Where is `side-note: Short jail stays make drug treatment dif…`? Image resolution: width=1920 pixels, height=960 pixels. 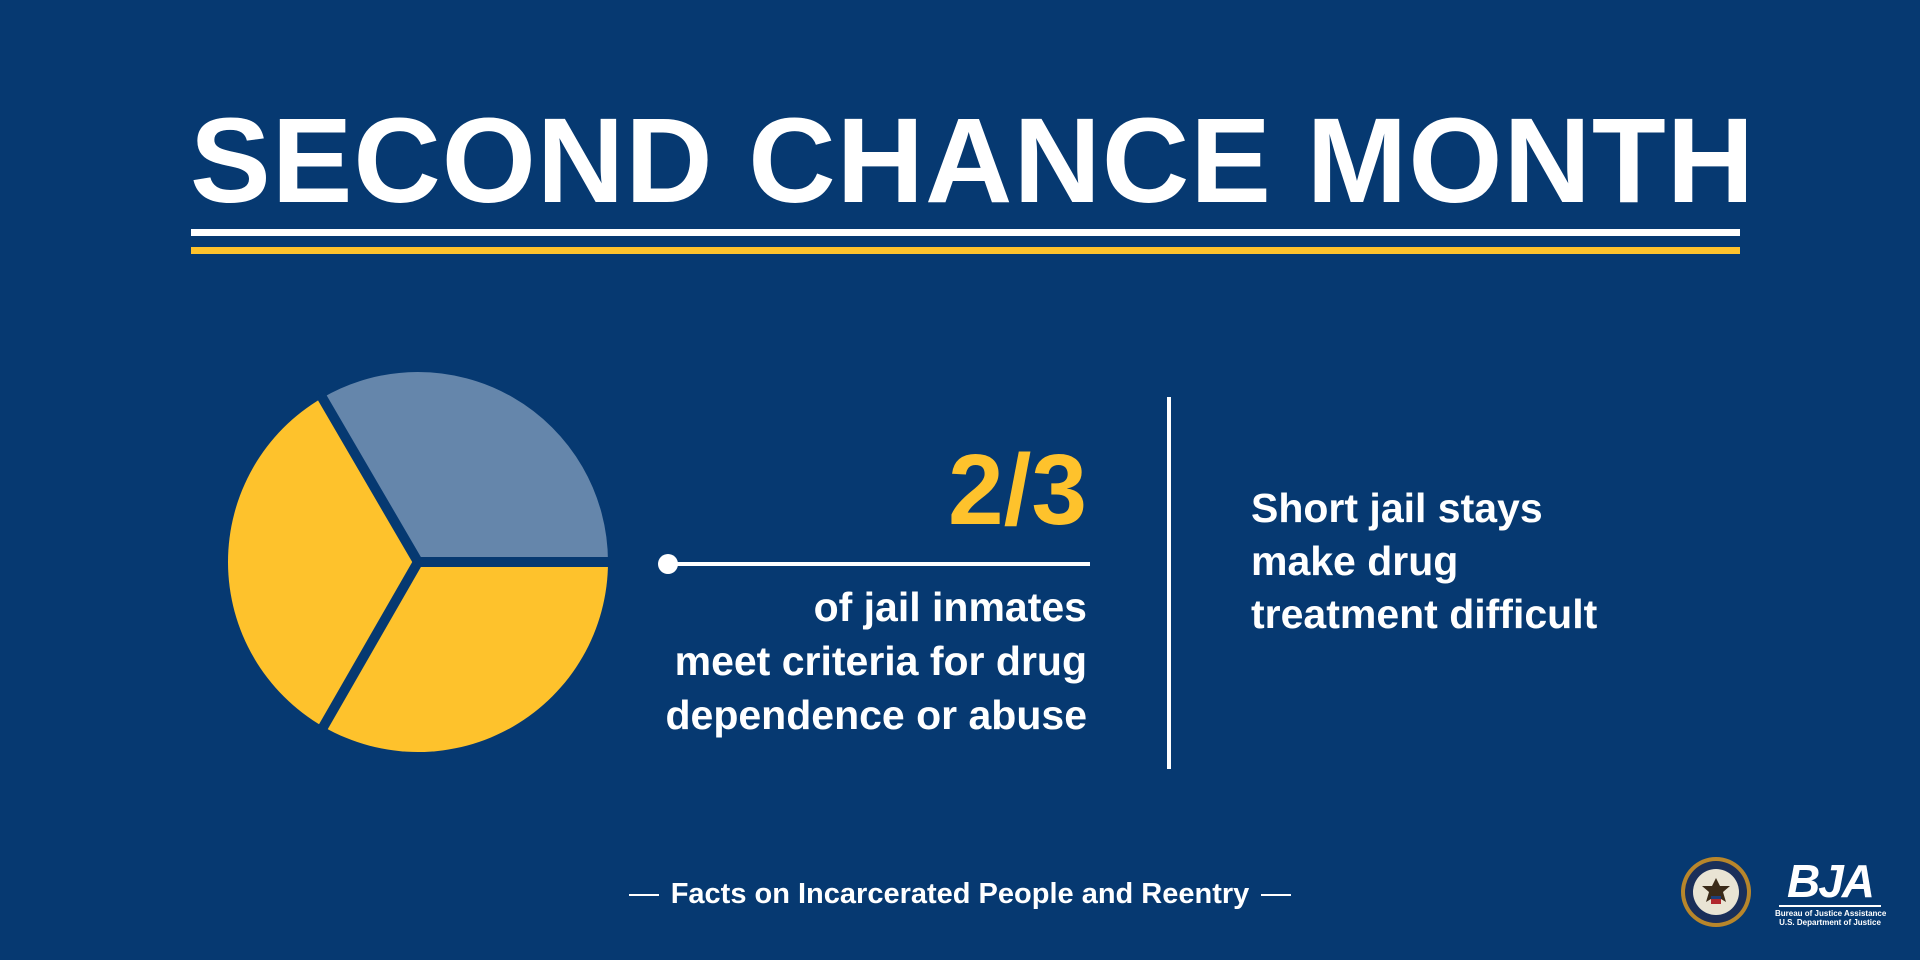
side-note: Short jail stays make drug treatment dif… is located at coordinates (1424, 561).